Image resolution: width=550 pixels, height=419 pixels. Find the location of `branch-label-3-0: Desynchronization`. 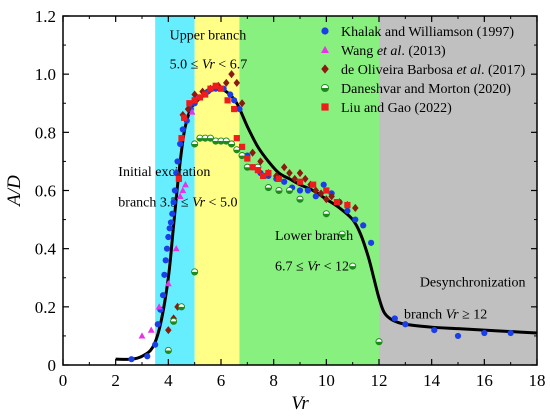

branch-label-3-0: Desynchronization is located at coordinates (473, 282).